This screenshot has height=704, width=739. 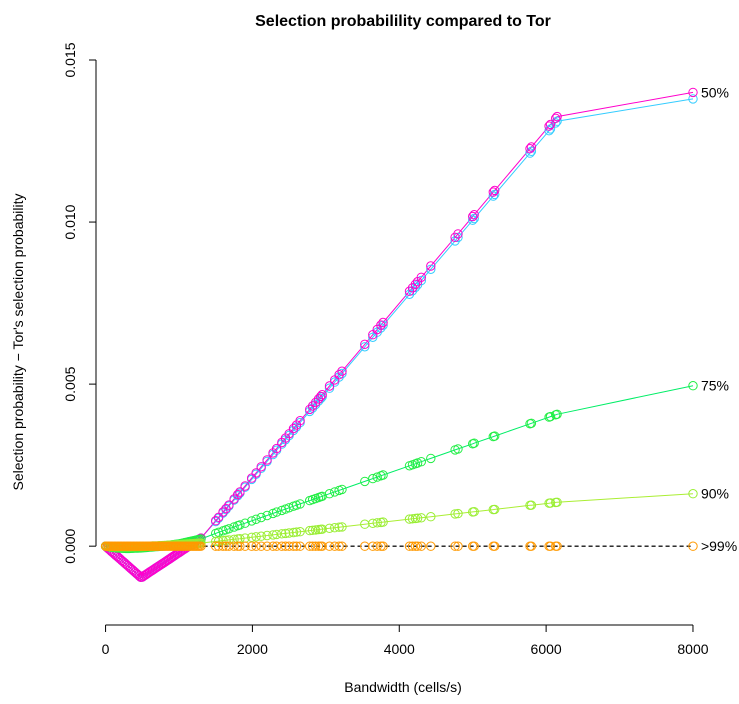 I want to click on x-tick-label: 4000, so click(x=399, y=649).